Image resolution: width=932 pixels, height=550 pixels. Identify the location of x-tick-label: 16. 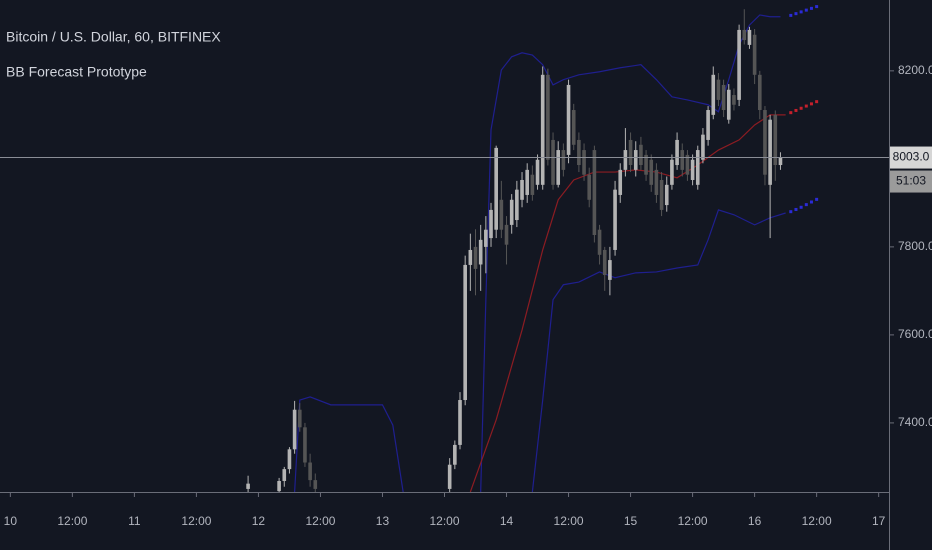
(755, 521).